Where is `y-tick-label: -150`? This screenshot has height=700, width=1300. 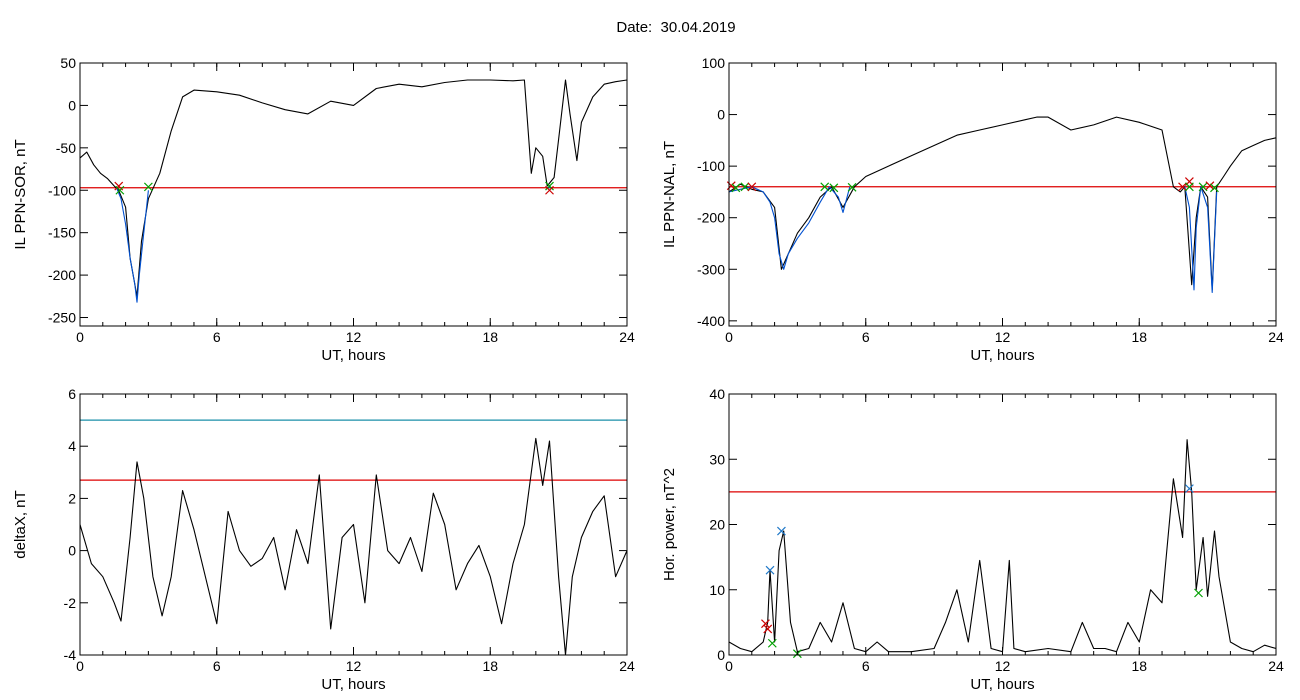 y-tick-label: -150 is located at coordinates (62, 233).